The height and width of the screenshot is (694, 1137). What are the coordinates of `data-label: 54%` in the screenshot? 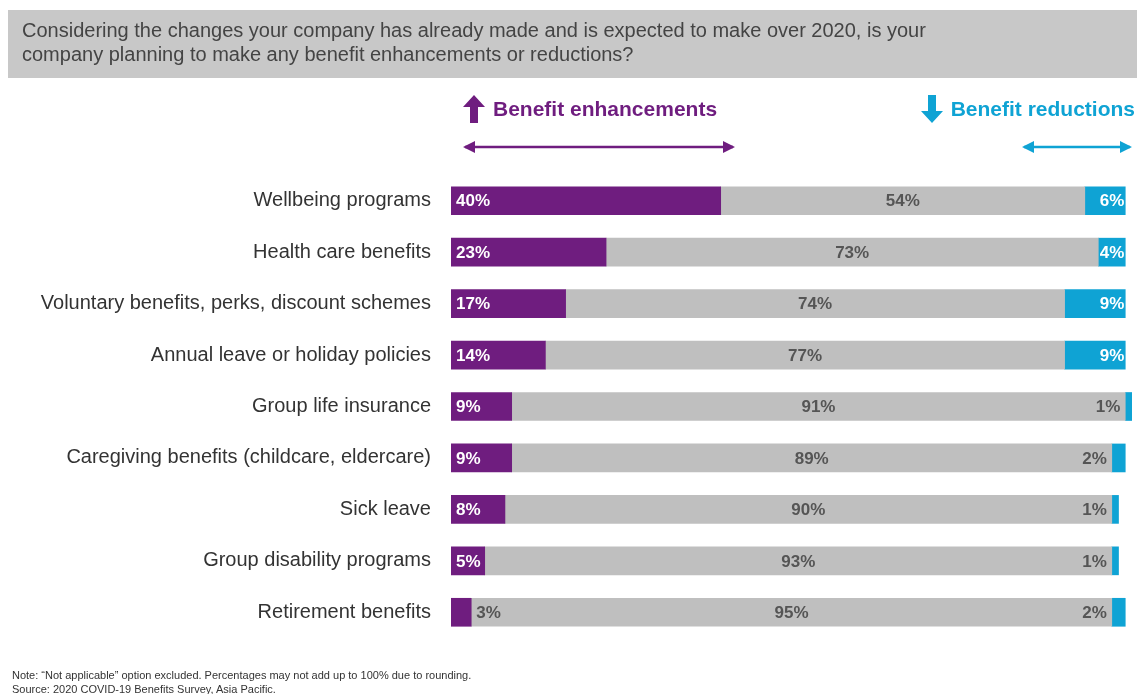 It's located at (902, 201).